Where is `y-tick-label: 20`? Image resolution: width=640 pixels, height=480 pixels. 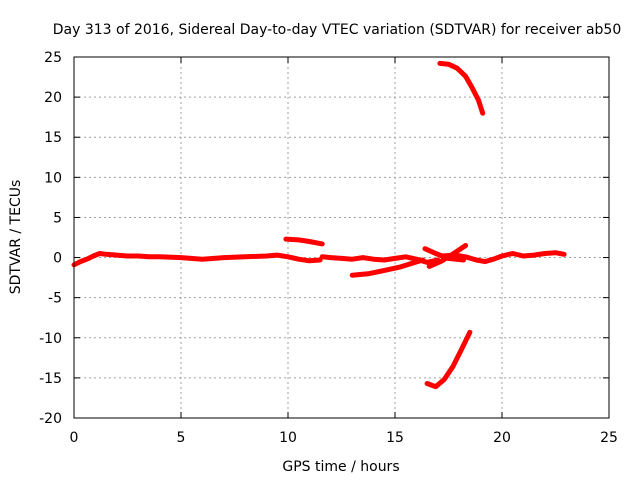
y-tick-label: 20 is located at coordinates (53, 98).